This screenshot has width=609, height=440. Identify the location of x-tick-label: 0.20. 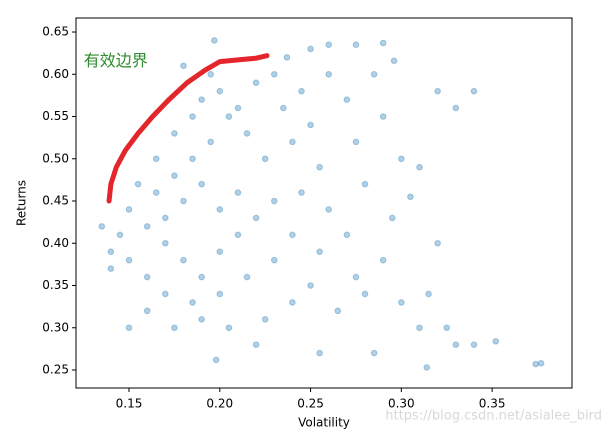
(219, 404).